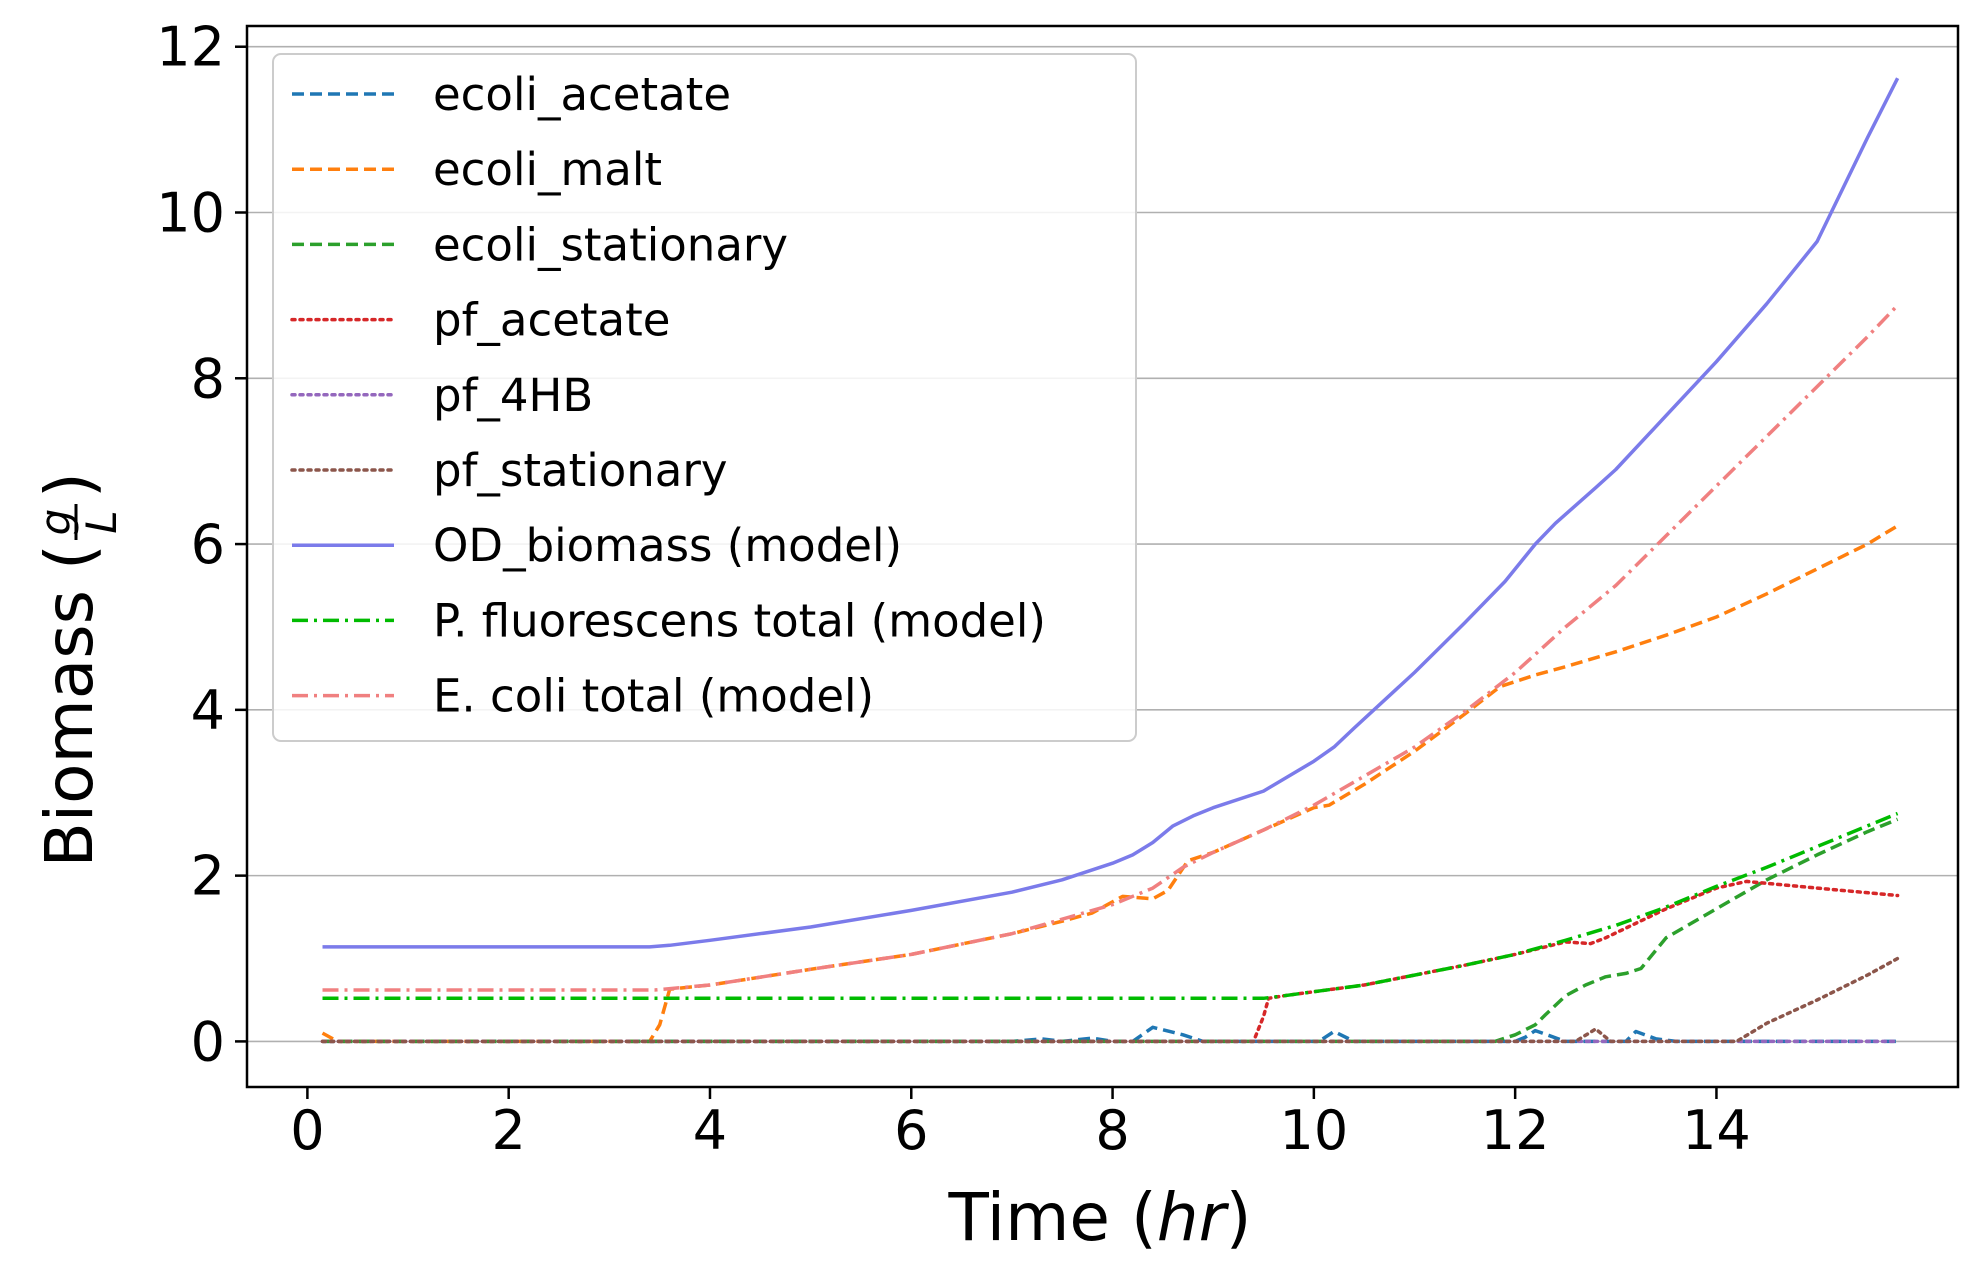  Describe the element at coordinates (190, 47) in the screenshot. I see `y-tick-label-12: 12` at that location.